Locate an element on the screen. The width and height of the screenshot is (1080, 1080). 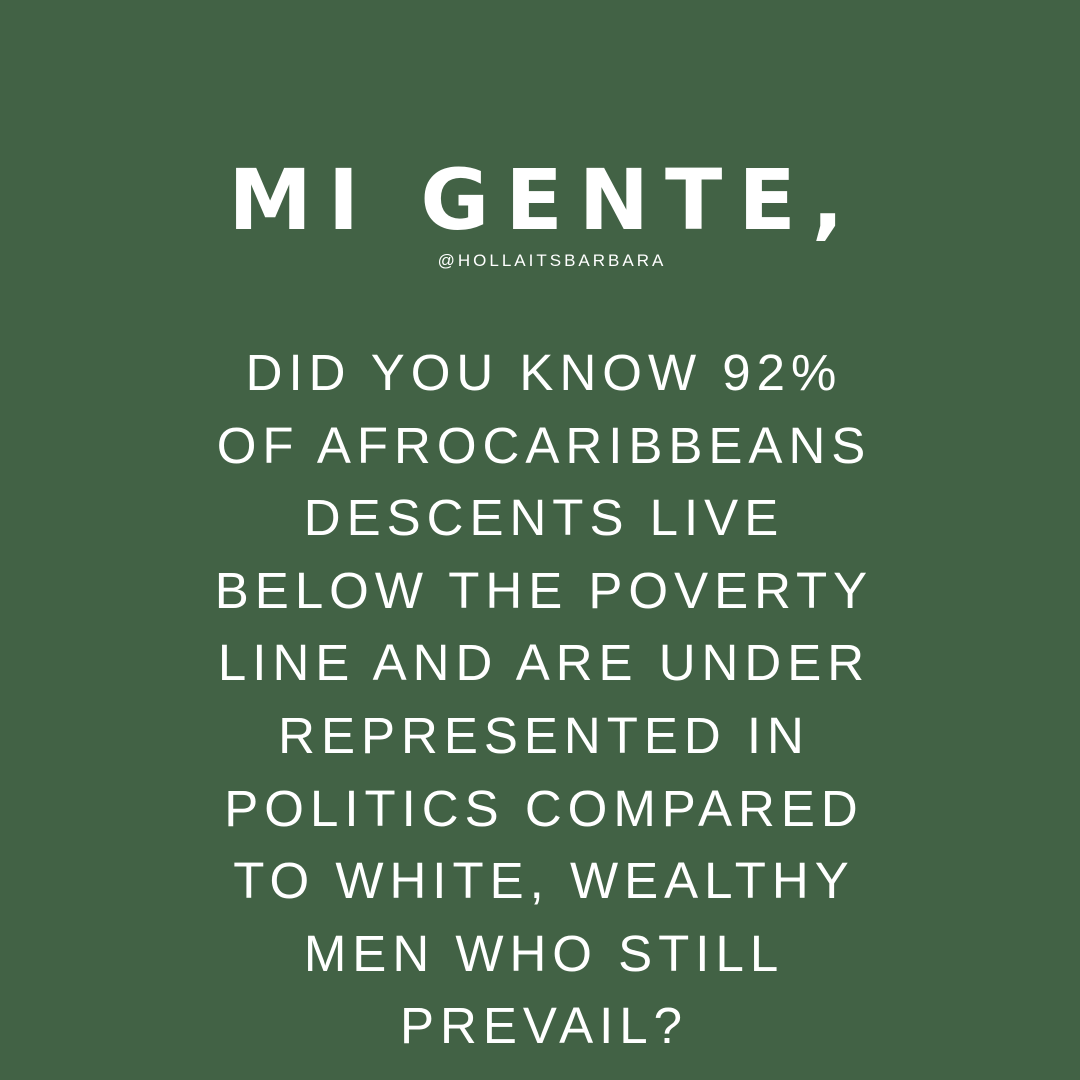
body-line: DID YOU KNOW 92% is located at coordinates (544, 372).